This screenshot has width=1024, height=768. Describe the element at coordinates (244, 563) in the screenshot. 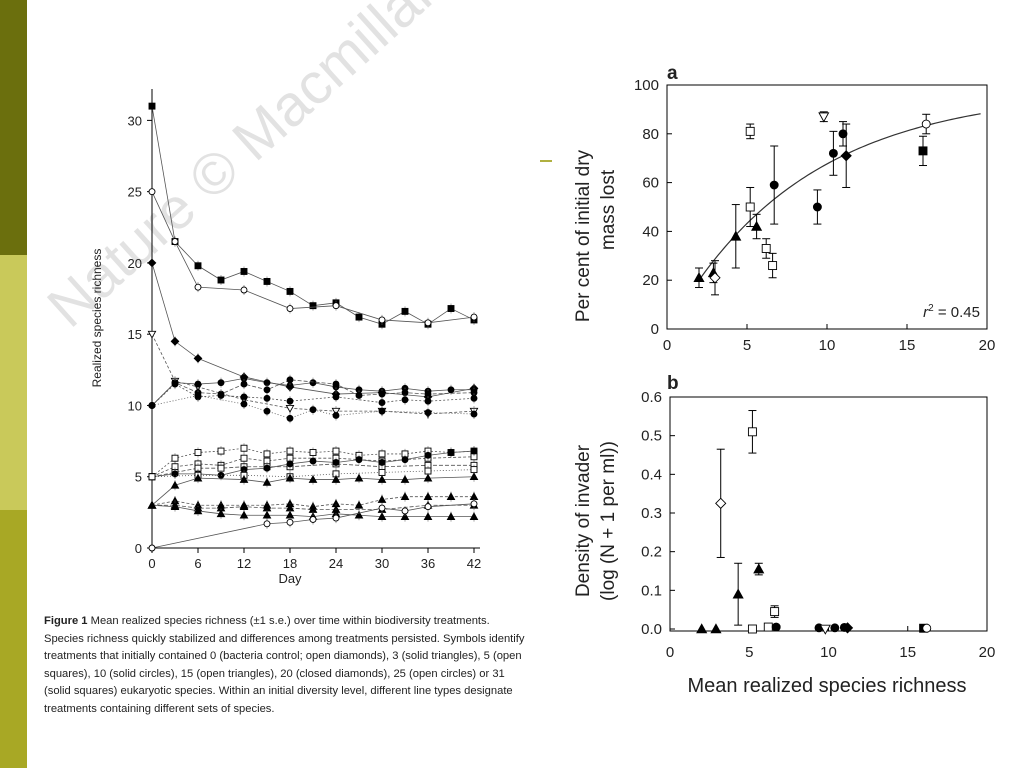

I see `left-x-tick-label: 12` at that location.